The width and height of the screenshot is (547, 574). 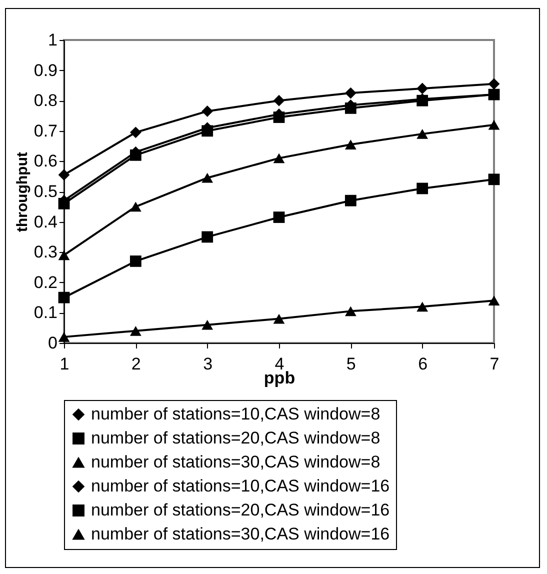 I want to click on x-tick-label: 5, so click(x=351, y=364).